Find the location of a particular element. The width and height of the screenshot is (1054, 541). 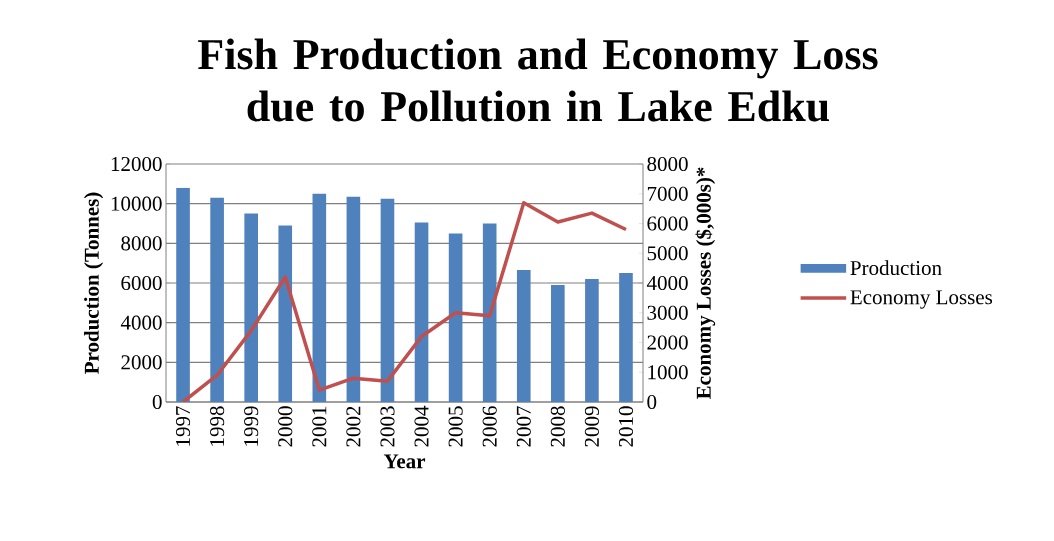

y2-tick-label: 0 is located at coordinates (652, 402).